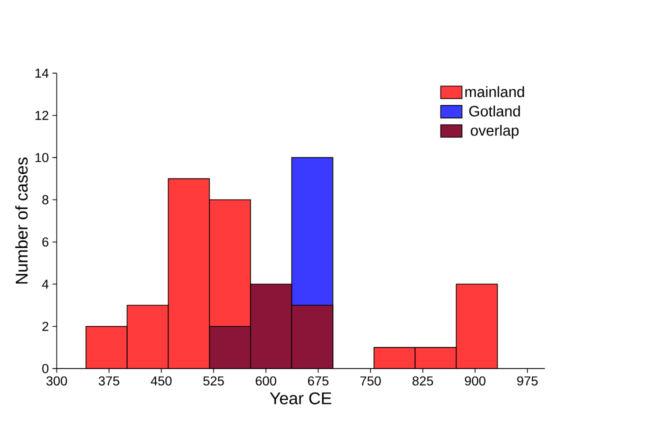 The image size is (660, 424). Describe the element at coordinates (42, 115) in the screenshot. I see `y-tick-label: 12` at that location.